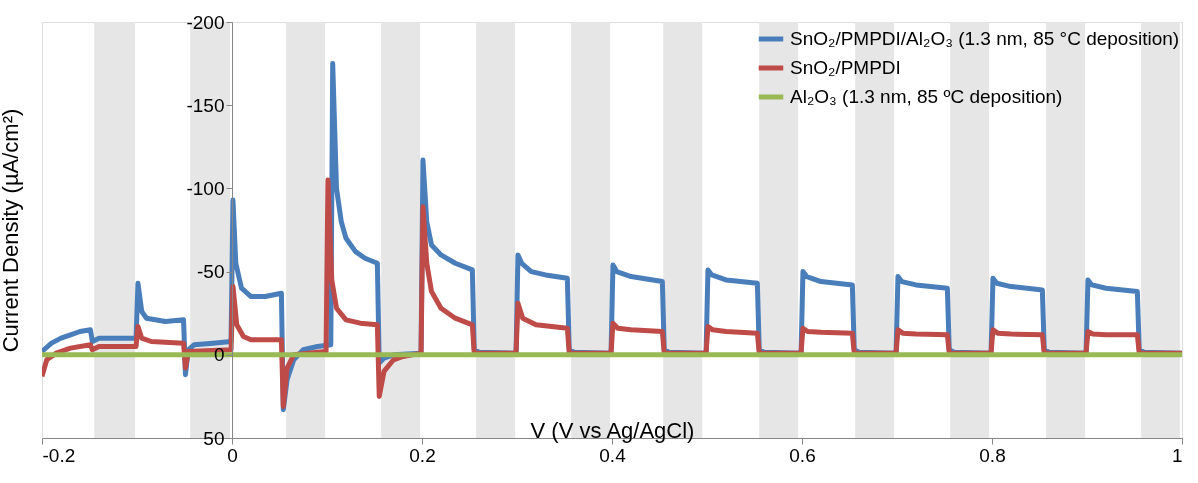 The image size is (1198, 483). What do you see at coordinates (992, 455) in the screenshot?
I see `x-tick-label: 0.8` at bounding box center [992, 455].